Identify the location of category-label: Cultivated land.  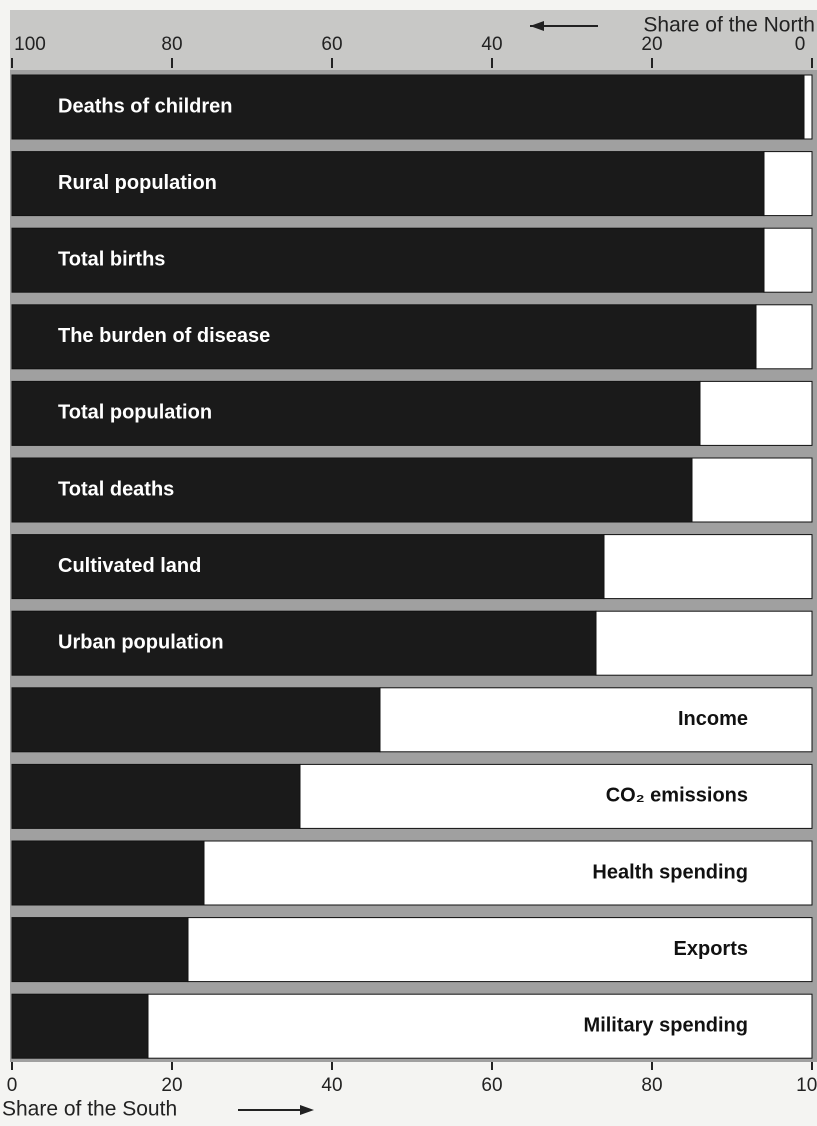
(129, 566).